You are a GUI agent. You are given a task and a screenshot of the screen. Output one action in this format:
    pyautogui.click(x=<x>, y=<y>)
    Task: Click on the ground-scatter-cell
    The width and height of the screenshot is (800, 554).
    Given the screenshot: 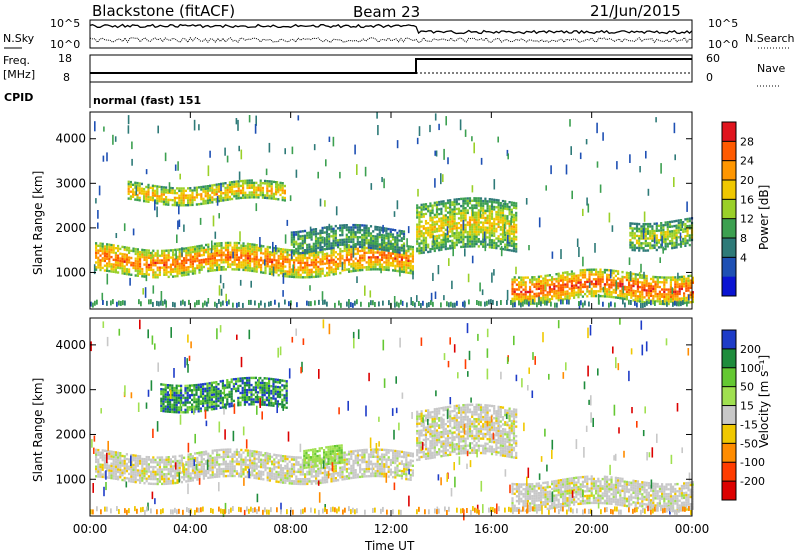 What is the action you would take?
    pyautogui.click(x=641, y=305)
    